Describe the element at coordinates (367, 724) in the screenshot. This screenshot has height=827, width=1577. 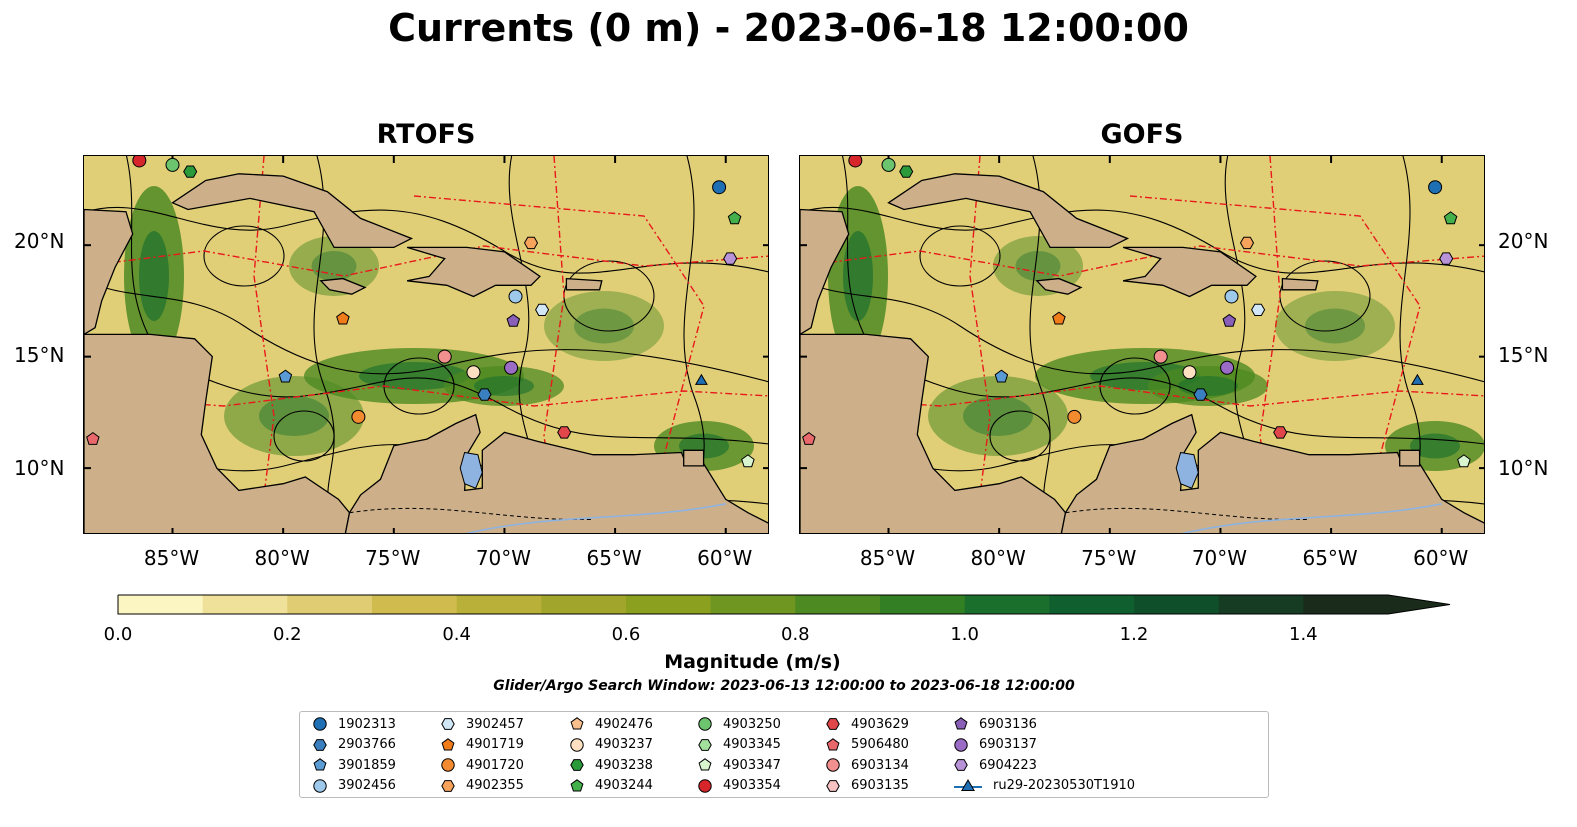
I see `legend-label: 1902313` at that location.